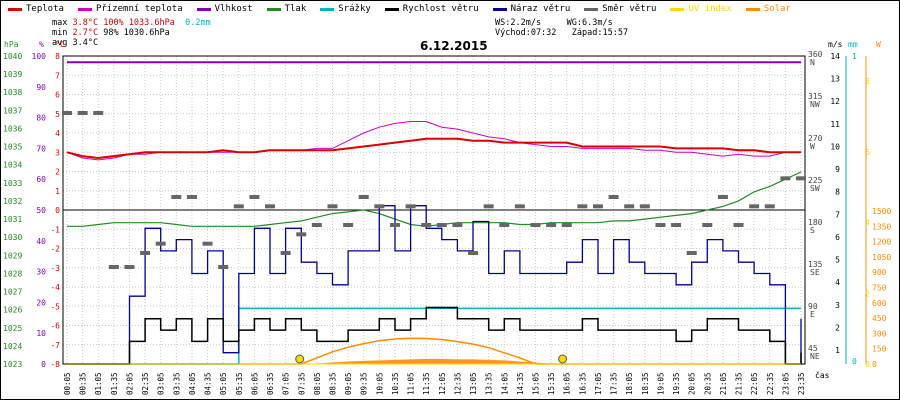 The width and height of the screenshot is (900, 400). What do you see at coordinates (12, 110) in the screenshot?
I see `pressure-tick: 1037` at bounding box center [12, 110].